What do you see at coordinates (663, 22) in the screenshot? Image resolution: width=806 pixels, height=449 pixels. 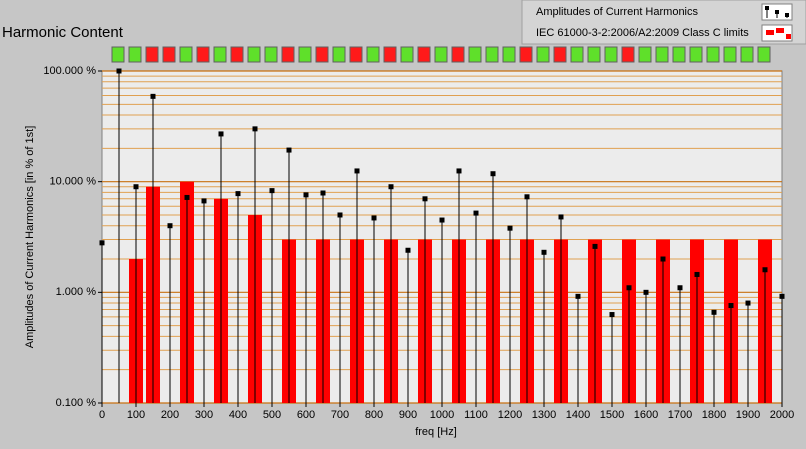 I see `legend` at bounding box center [663, 22].